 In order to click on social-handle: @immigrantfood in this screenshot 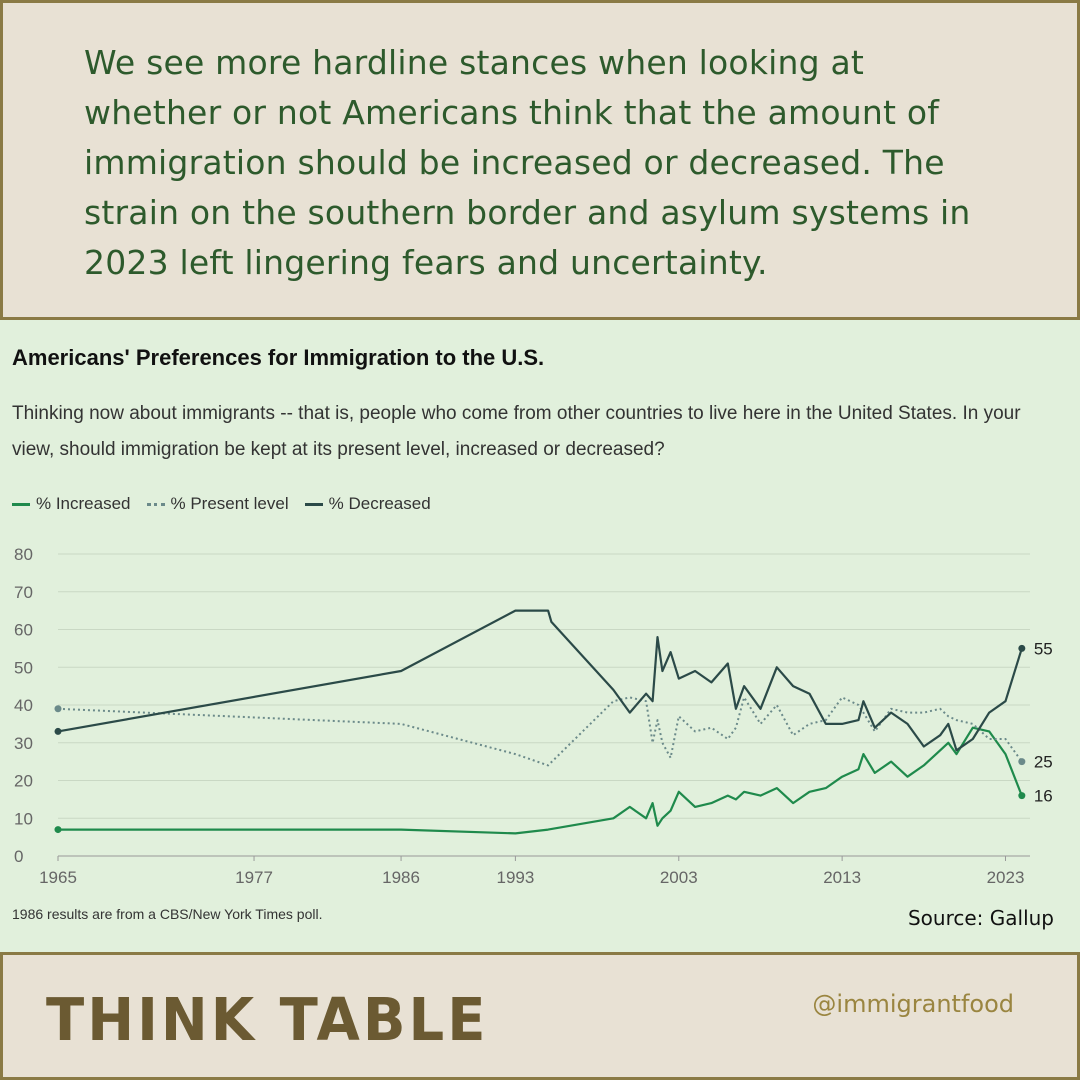, I will do `click(913, 1004)`.